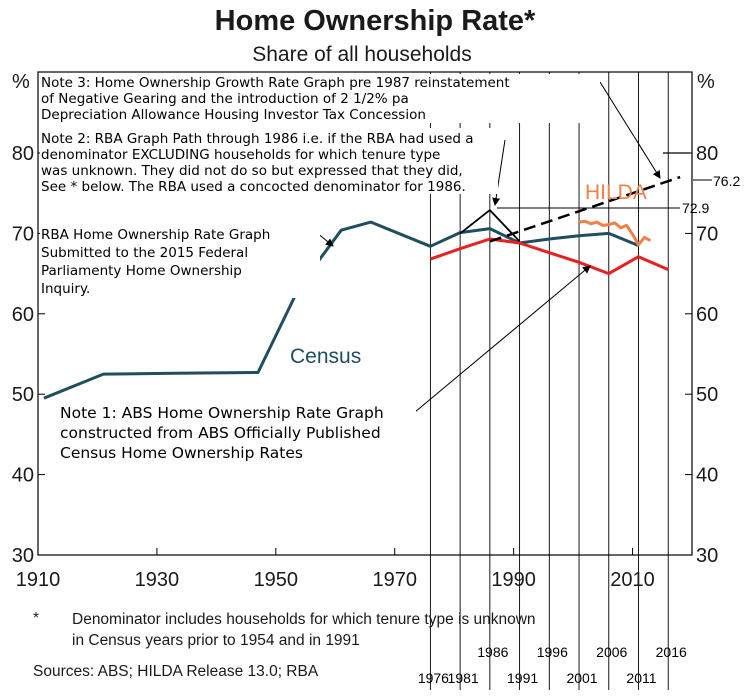  I want to click on dashed-growth-line, so click(585, 209).